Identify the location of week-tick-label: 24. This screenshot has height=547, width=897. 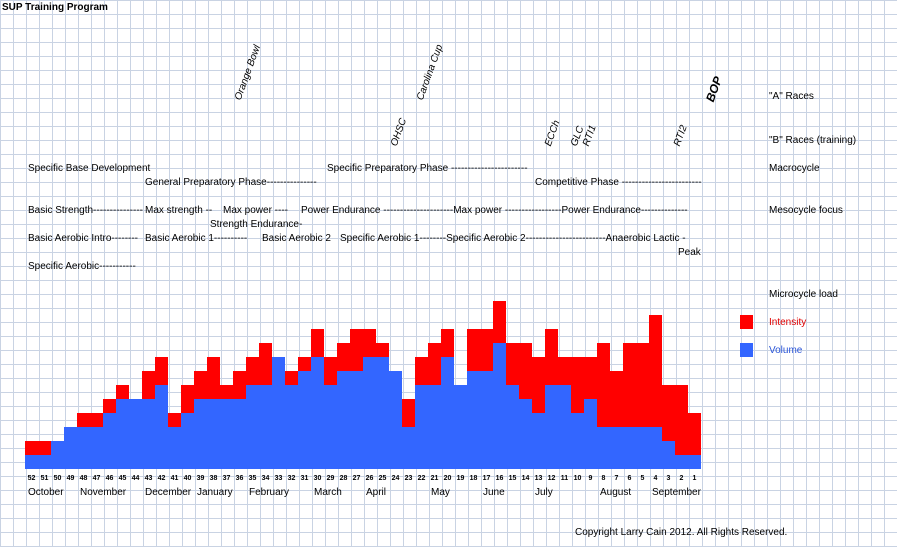
(396, 478).